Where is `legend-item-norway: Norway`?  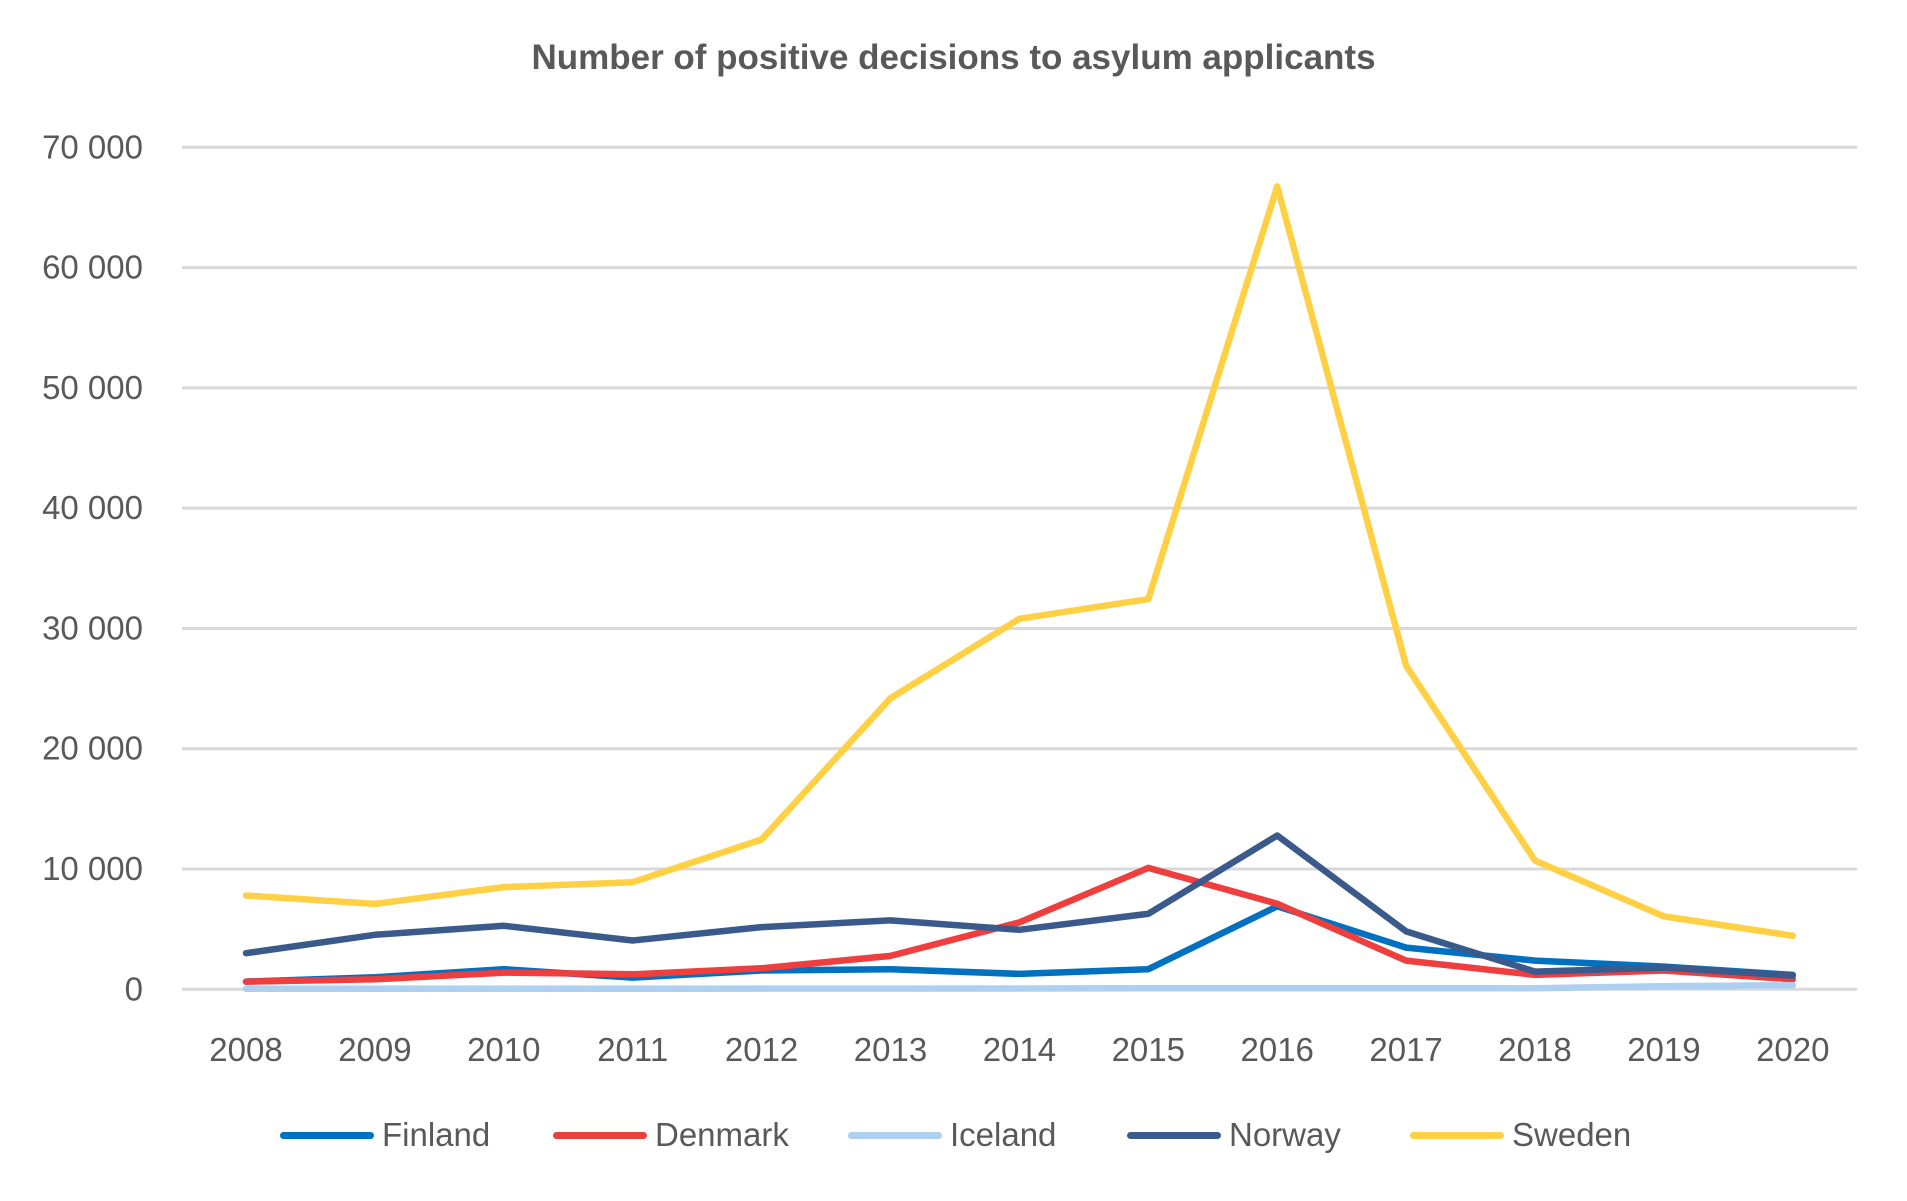 legend-item-norway: Norway is located at coordinates (1234, 1135).